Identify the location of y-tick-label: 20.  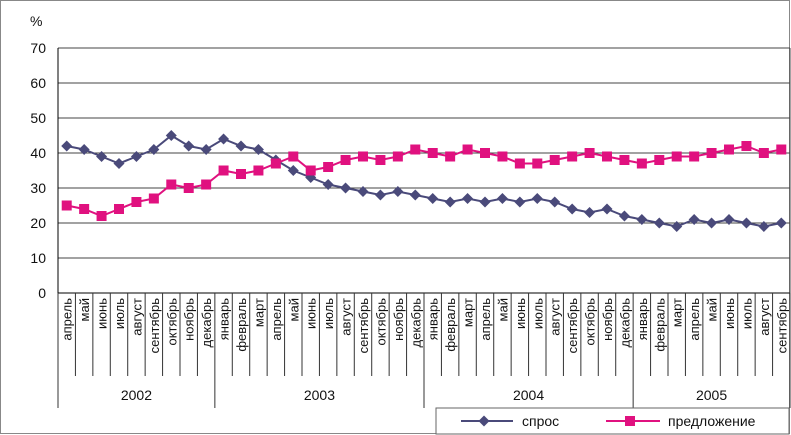
(38, 223).